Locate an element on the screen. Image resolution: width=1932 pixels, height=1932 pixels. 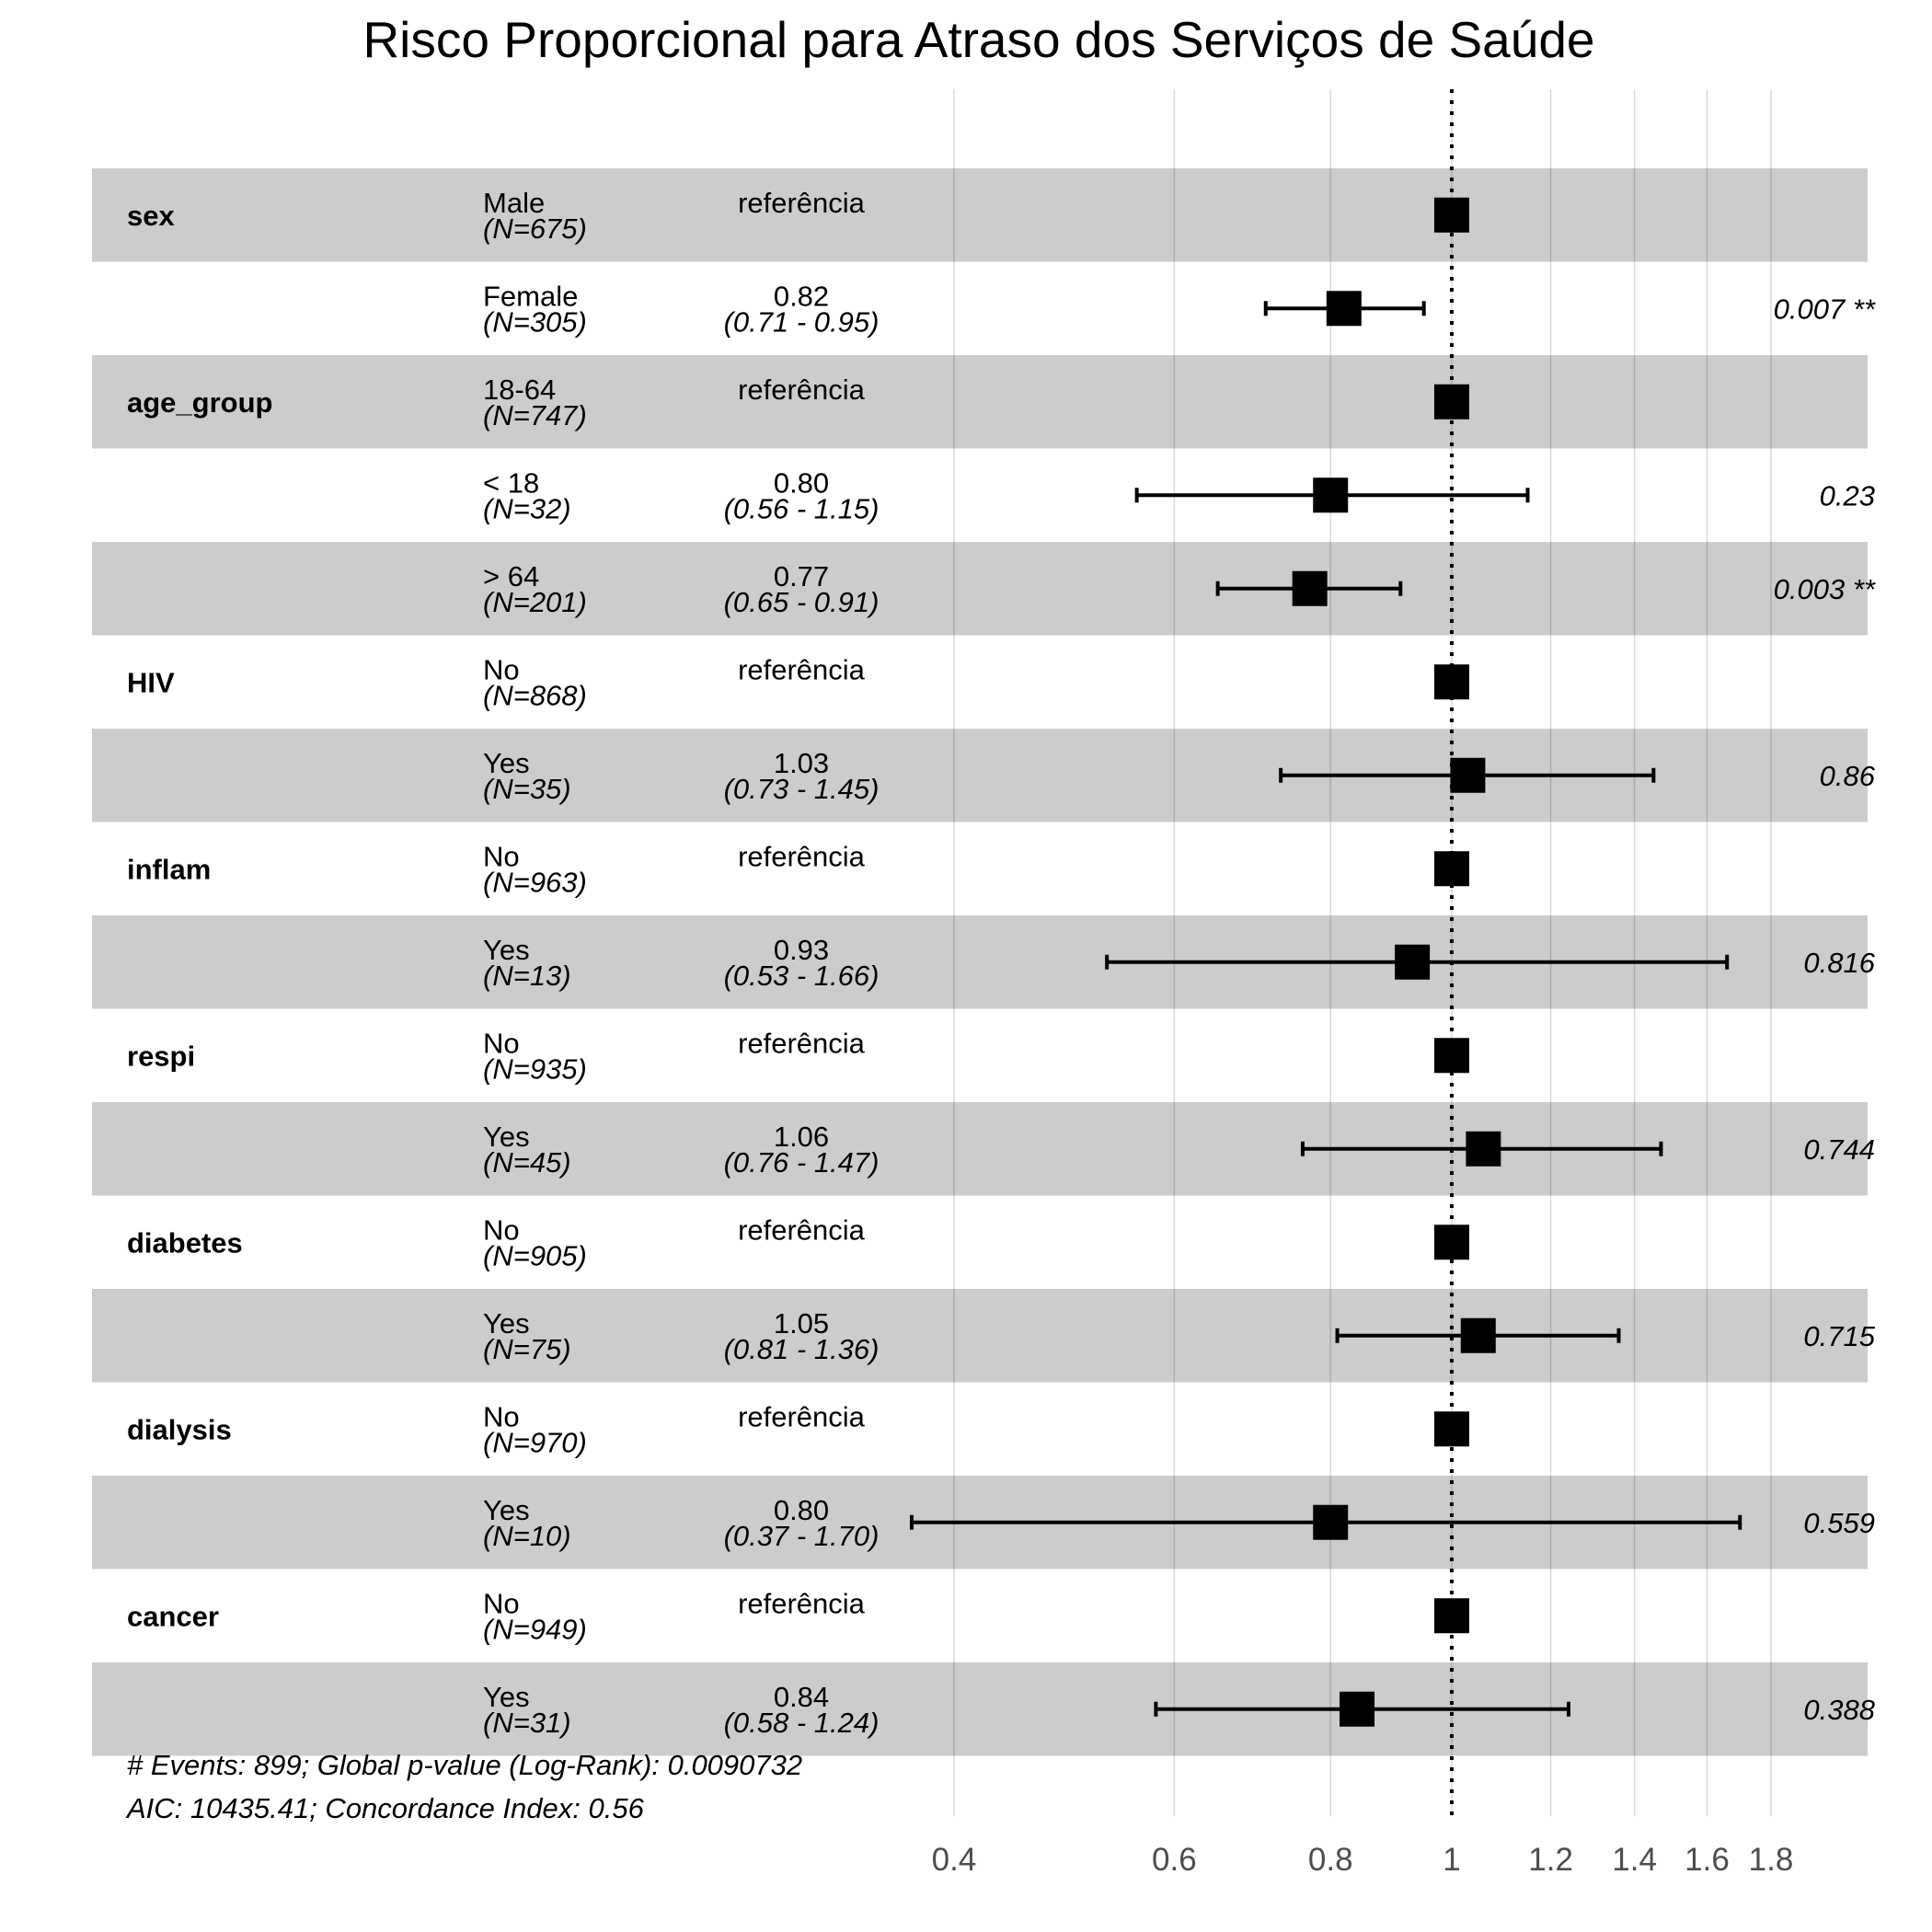
variable-label: inflam is located at coordinates (169, 869).